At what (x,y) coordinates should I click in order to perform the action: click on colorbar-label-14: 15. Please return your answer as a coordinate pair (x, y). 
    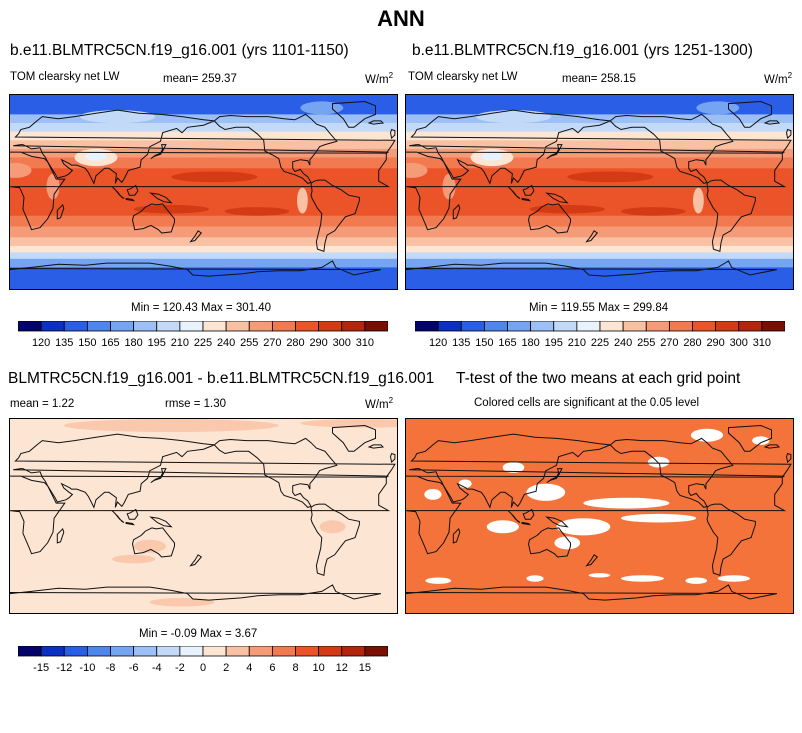
    Looking at the image, I should click on (365, 668).